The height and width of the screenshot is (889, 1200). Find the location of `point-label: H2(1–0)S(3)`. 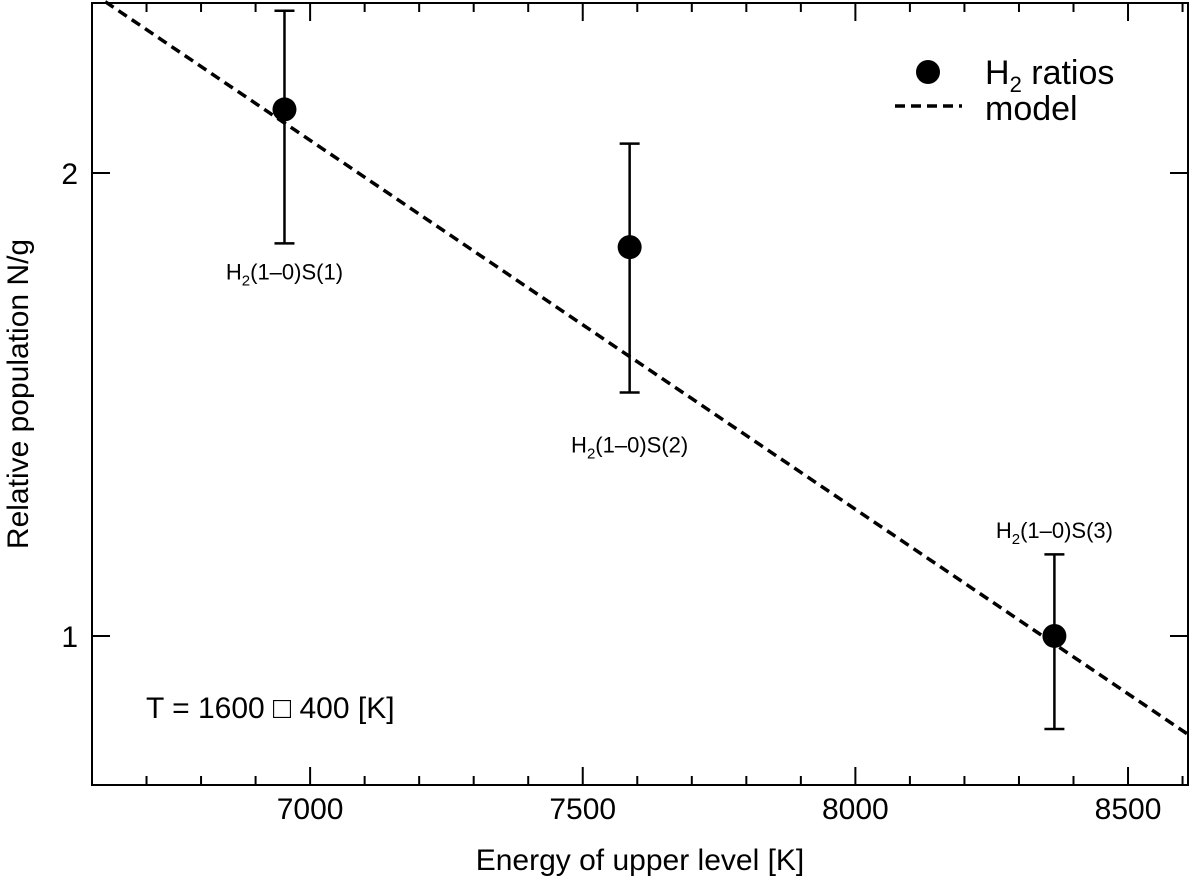

point-label: H2(1–0)S(3) is located at coordinates (1054, 533).